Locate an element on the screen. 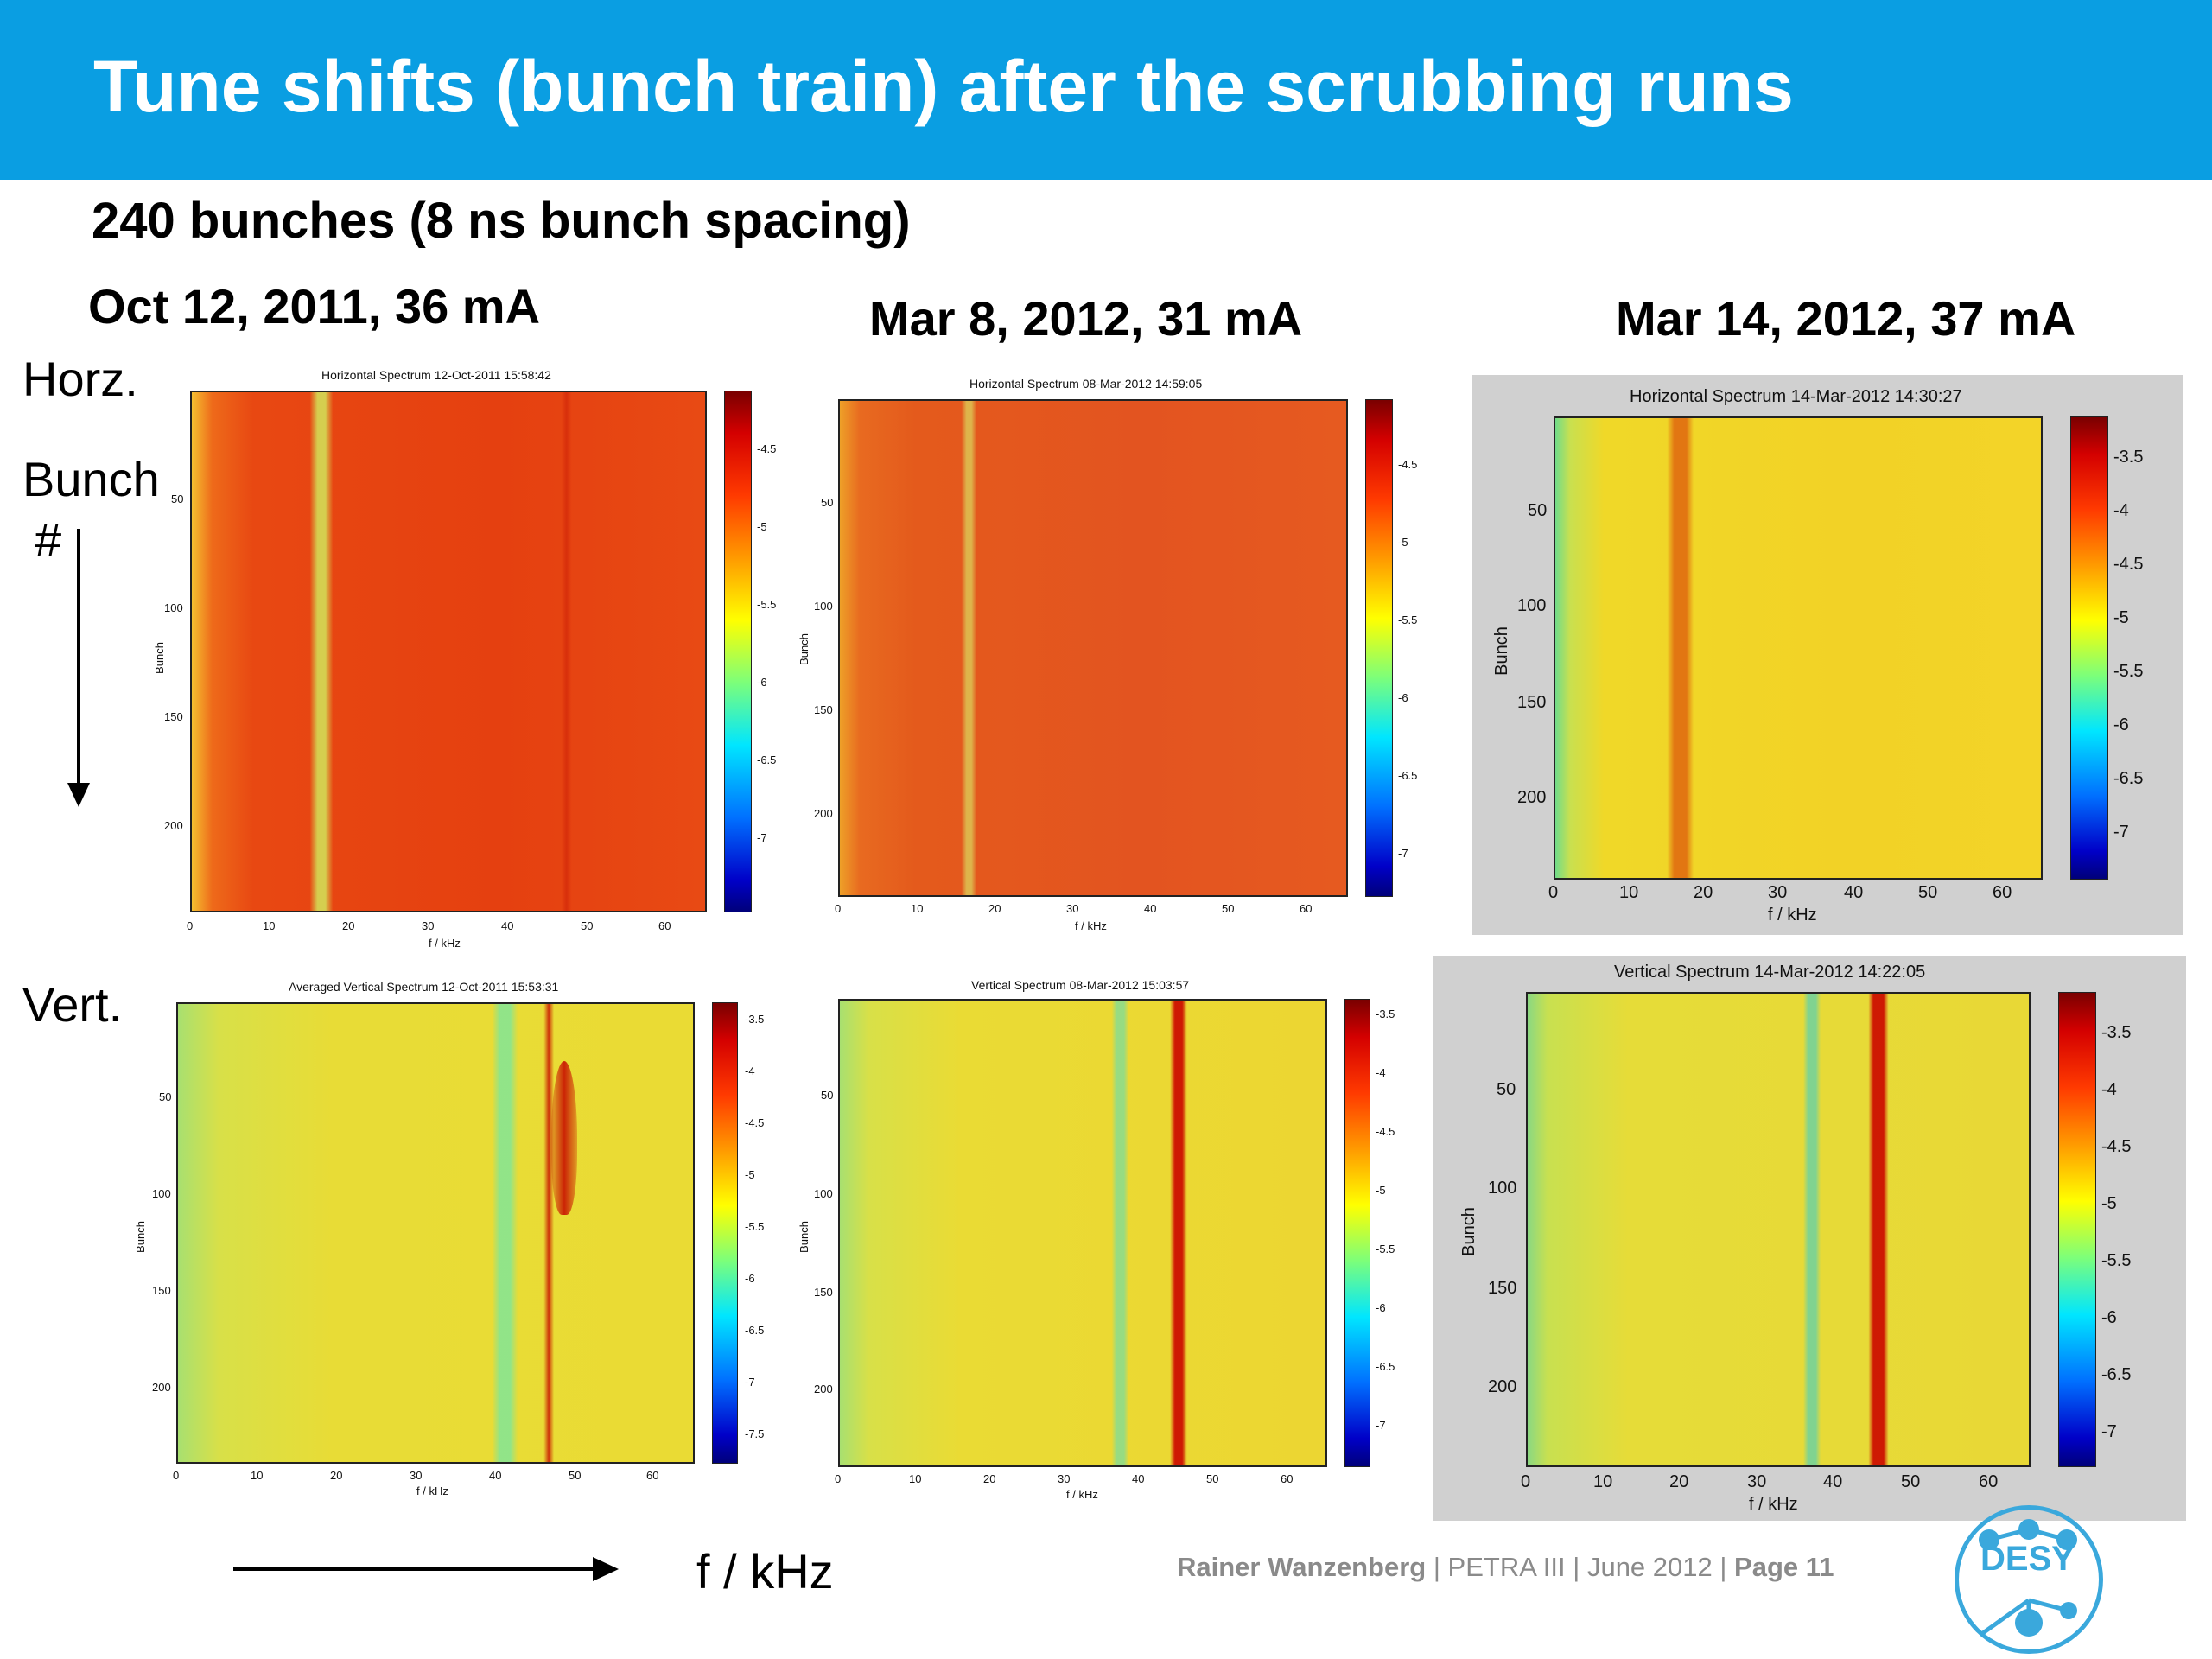  freq-axis-label: f / kHz is located at coordinates (765, 1571).